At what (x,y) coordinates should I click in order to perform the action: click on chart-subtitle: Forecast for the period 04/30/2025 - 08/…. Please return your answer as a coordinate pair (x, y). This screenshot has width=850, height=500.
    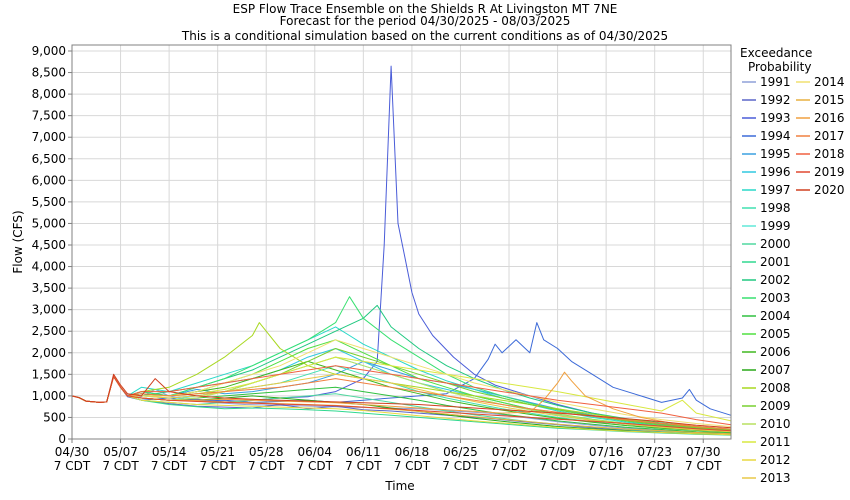
    Looking at the image, I should click on (425, 21).